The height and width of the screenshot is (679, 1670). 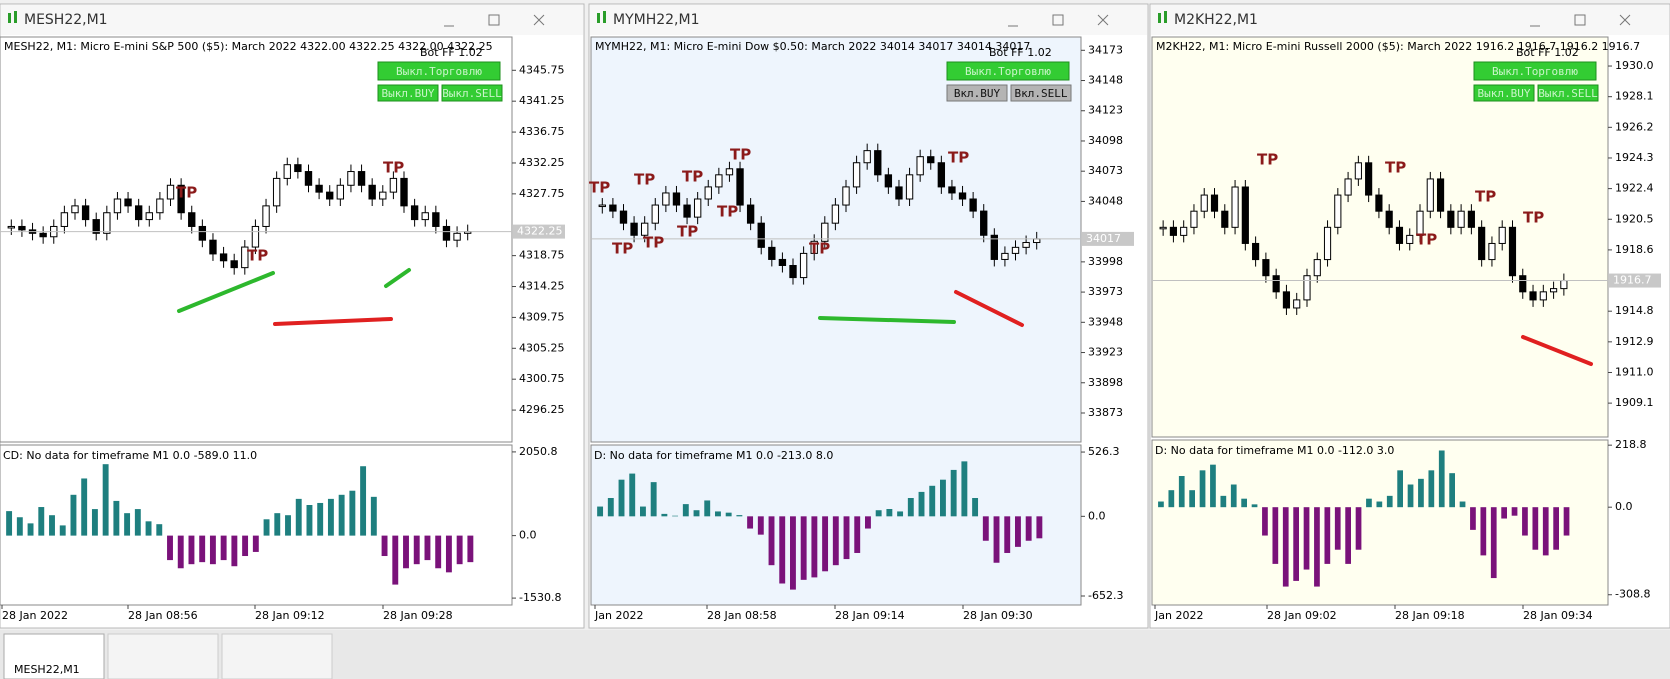 What do you see at coordinates (1105, 291) in the screenshot?
I see `price-tick-label: 33973` at bounding box center [1105, 291].